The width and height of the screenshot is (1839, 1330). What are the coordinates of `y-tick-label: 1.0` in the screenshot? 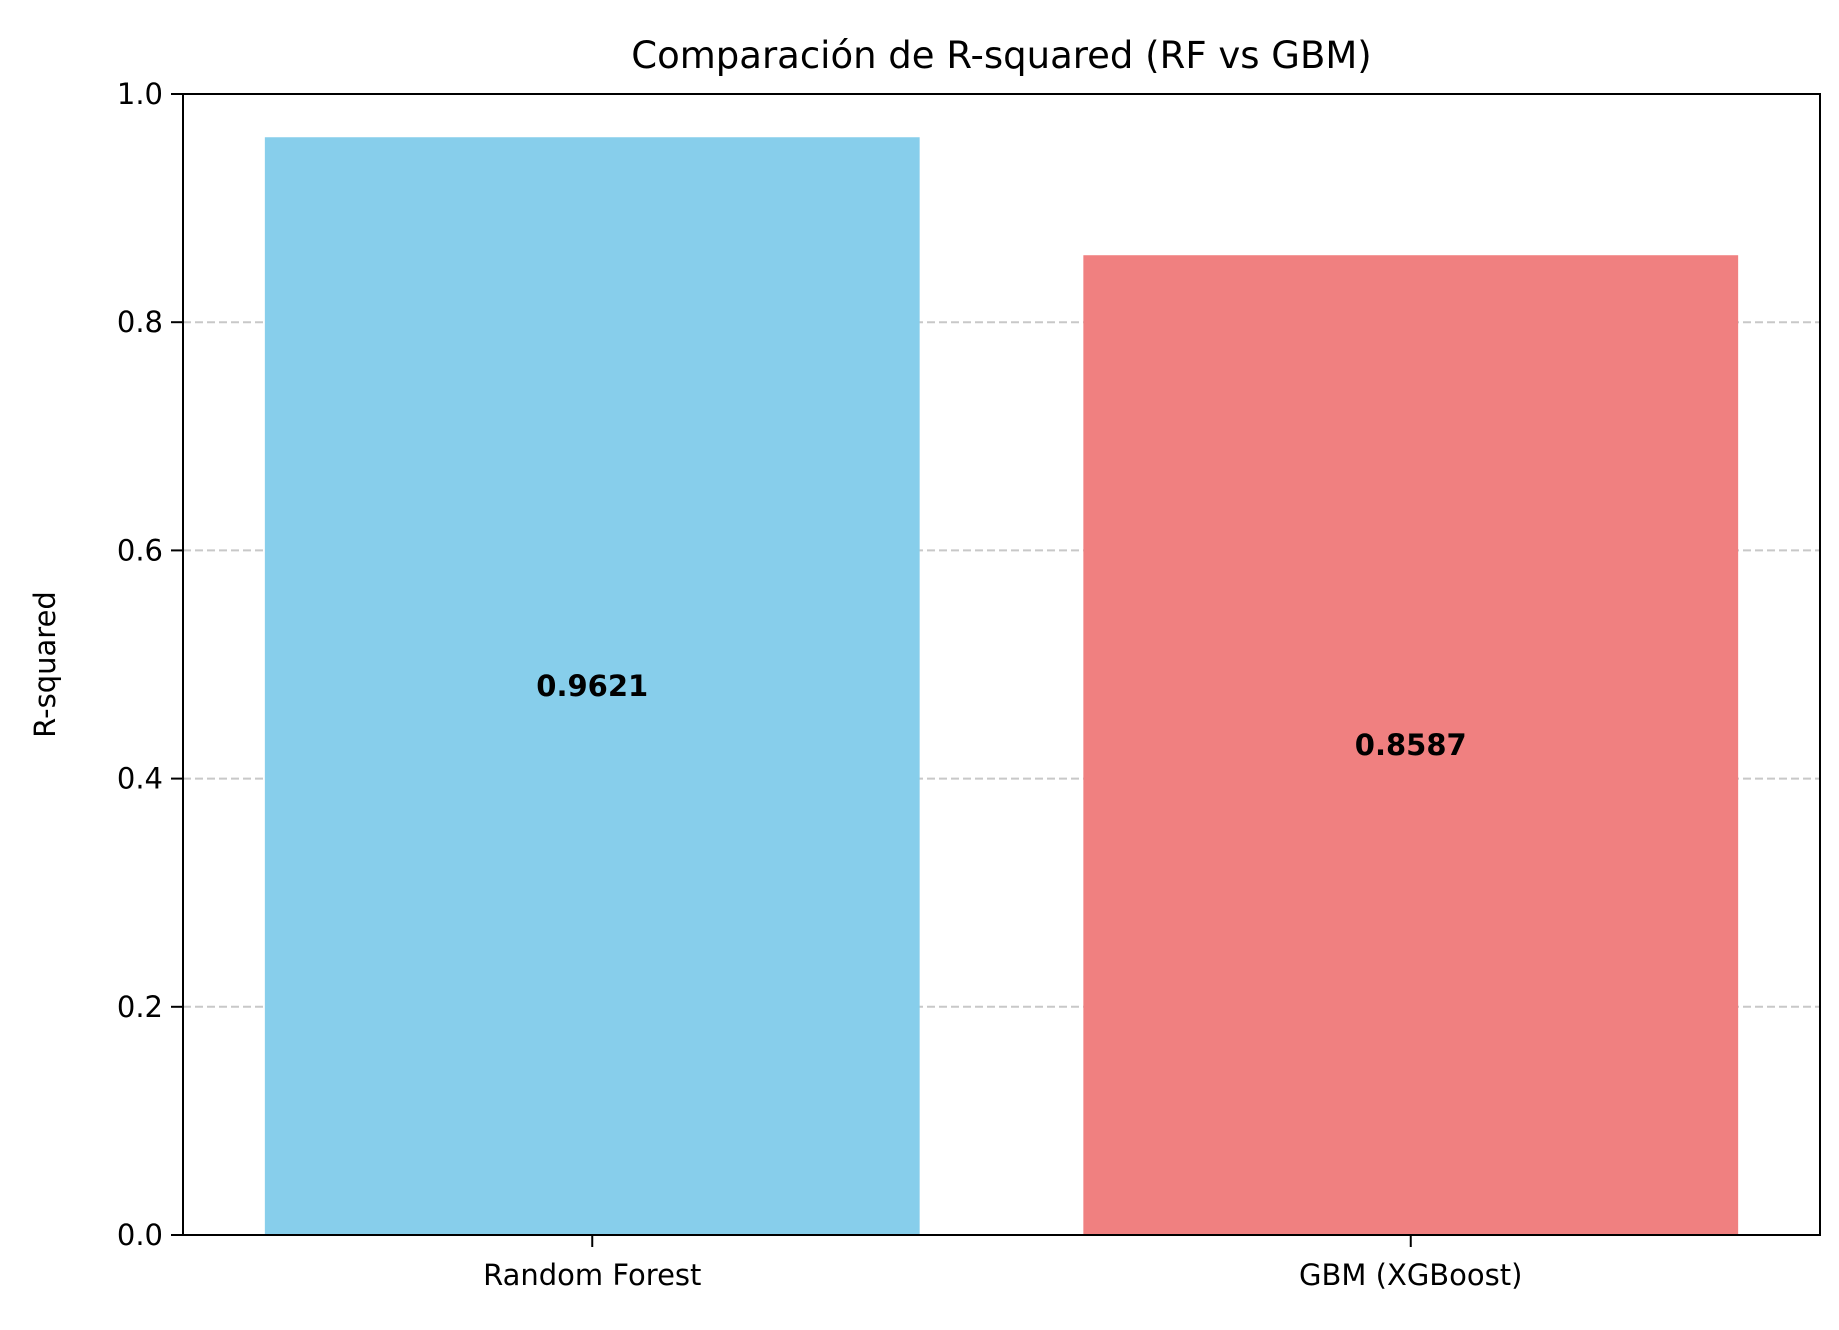 It's located at (140, 94).